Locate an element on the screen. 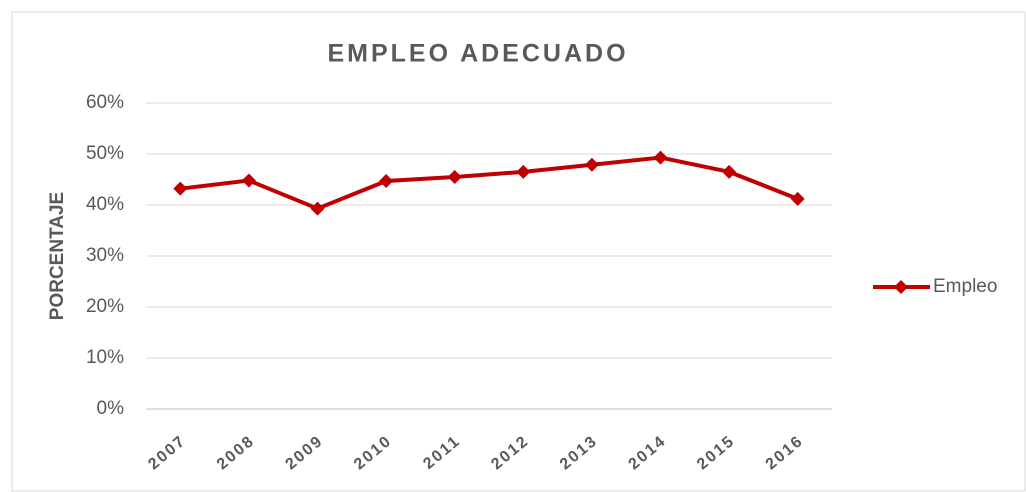 This screenshot has height=492, width=1026. y-tick-label: 50% is located at coordinates (105, 153).